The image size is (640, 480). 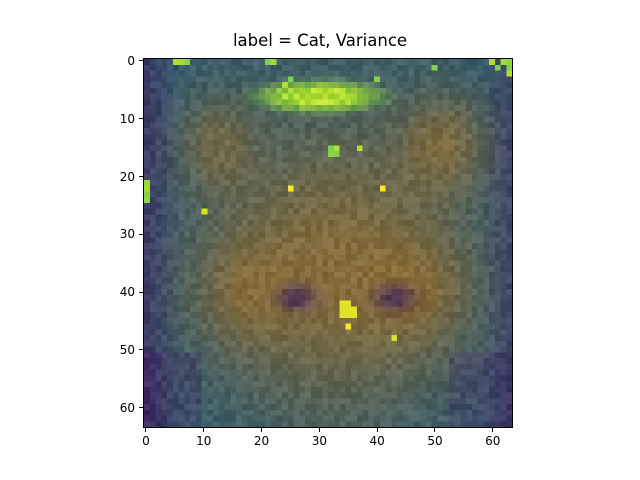 What do you see at coordinates (127, 176) in the screenshot?
I see `y-tick-label: 20` at bounding box center [127, 176].